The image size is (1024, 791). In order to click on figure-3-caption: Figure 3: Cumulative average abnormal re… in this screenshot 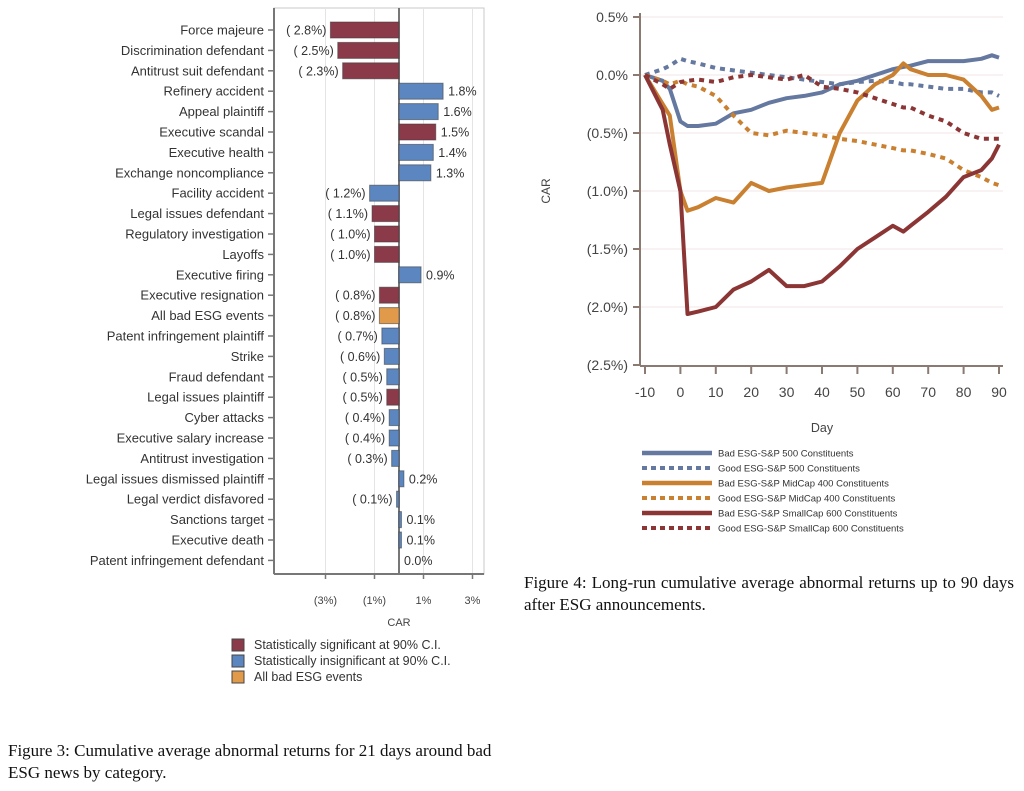, I will do `click(250, 761)`.